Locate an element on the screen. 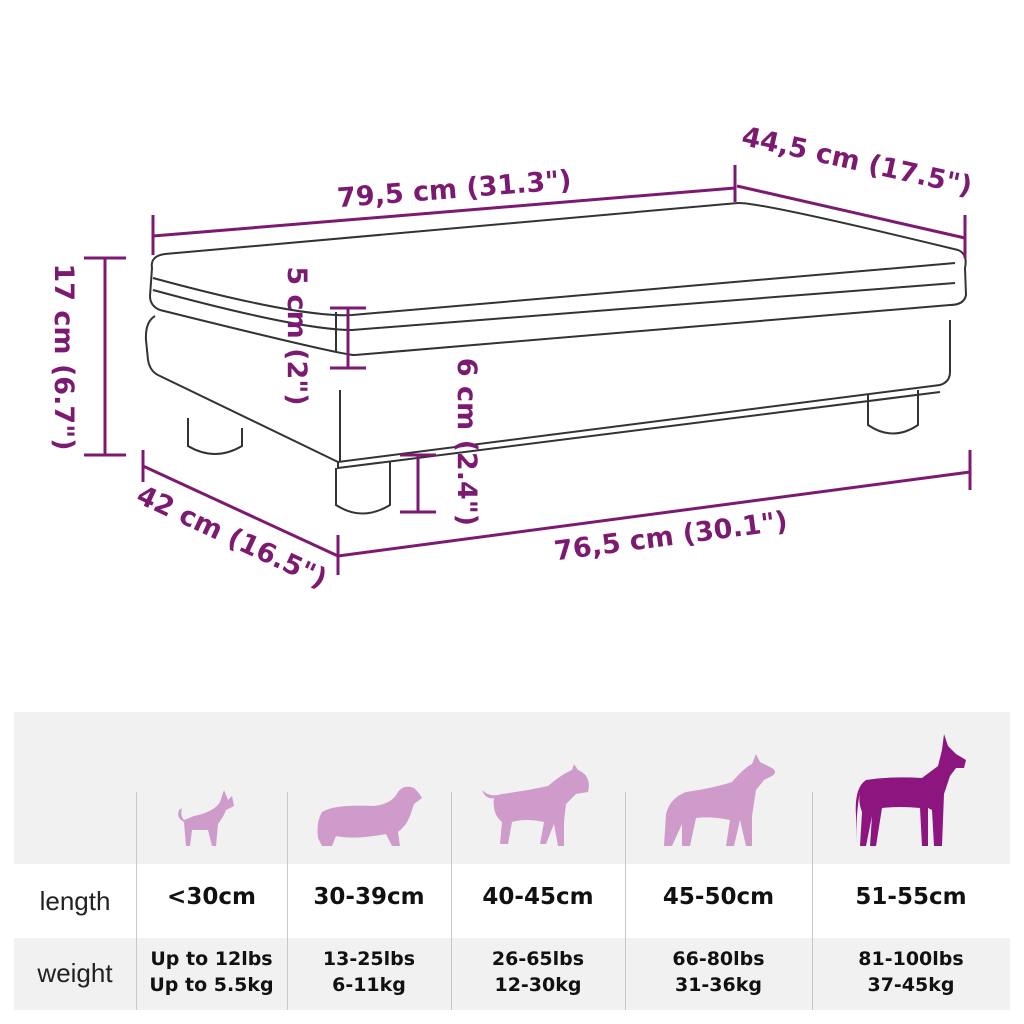  weight-kg: 12-30kg is located at coordinates (538, 985).